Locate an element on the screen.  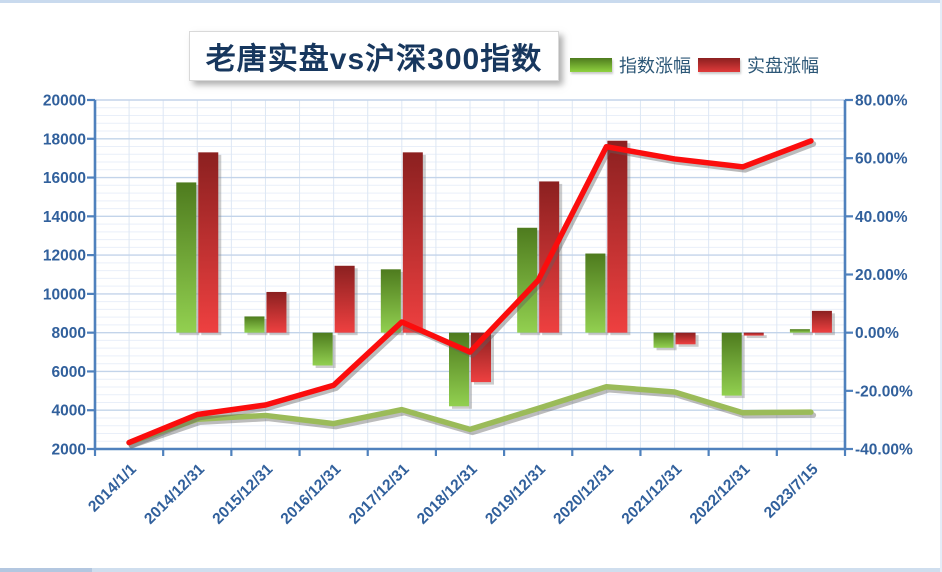
svg-text: 20.00% is located at coordinates (881, 275).